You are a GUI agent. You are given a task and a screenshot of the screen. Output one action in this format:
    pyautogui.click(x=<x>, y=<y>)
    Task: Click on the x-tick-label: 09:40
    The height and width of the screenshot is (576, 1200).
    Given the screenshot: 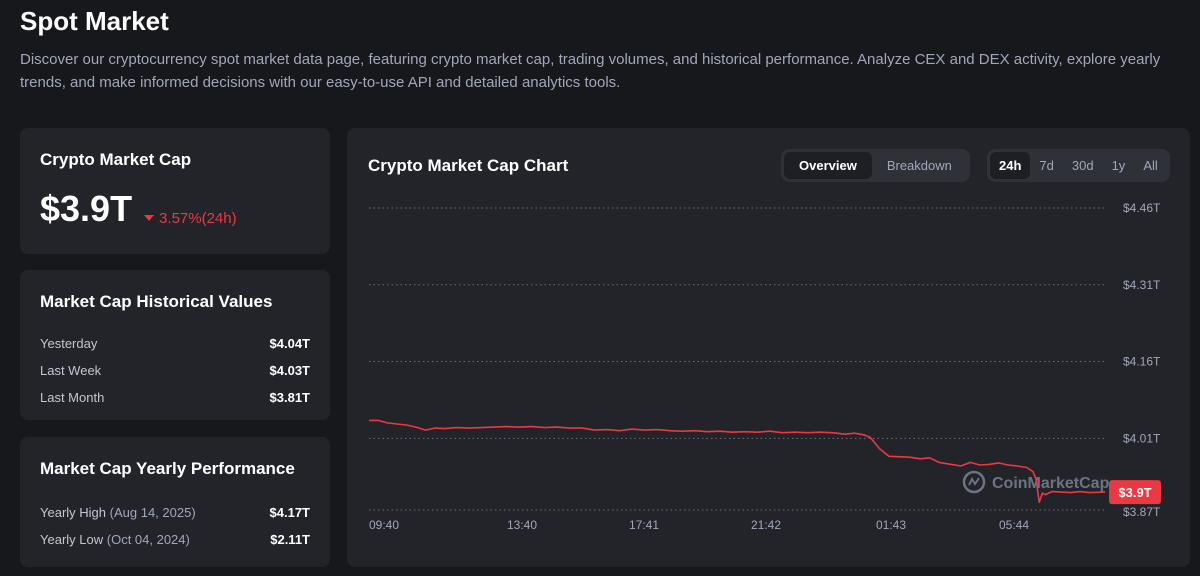 What is the action you would take?
    pyautogui.click(x=384, y=525)
    